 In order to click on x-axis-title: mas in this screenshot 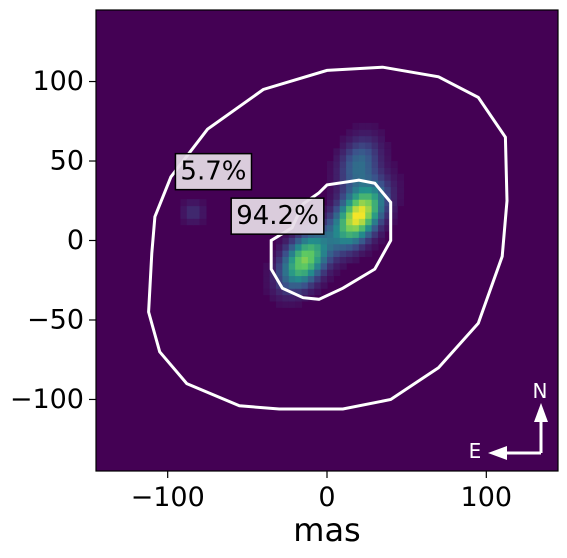, I will do `click(326, 530)`.